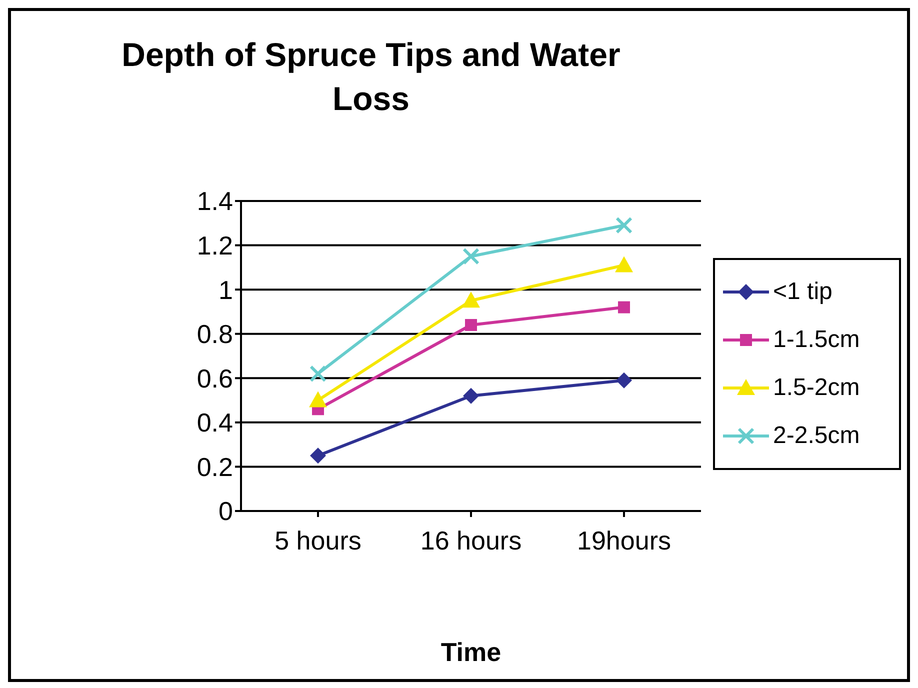 The height and width of the screenshot is (688, 918). What do you see at coordinates (471, 540) in the screenshot?
I see `x-tick-label: 16 hours` at bounding box center [471, 540].